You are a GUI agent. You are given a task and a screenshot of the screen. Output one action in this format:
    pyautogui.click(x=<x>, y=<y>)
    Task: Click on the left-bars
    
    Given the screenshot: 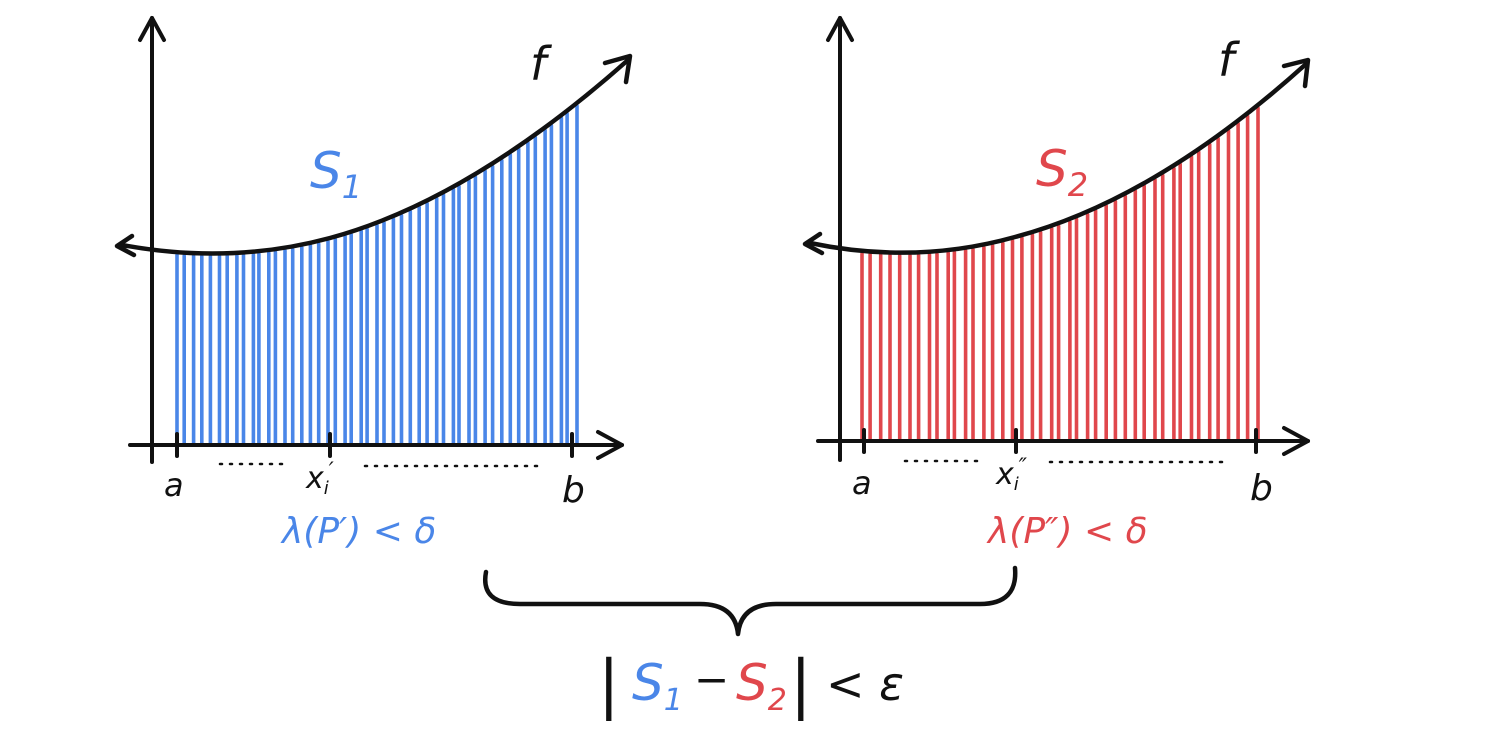 What is the action you would take?
    pyautogui.click(x=377, y=274)
    